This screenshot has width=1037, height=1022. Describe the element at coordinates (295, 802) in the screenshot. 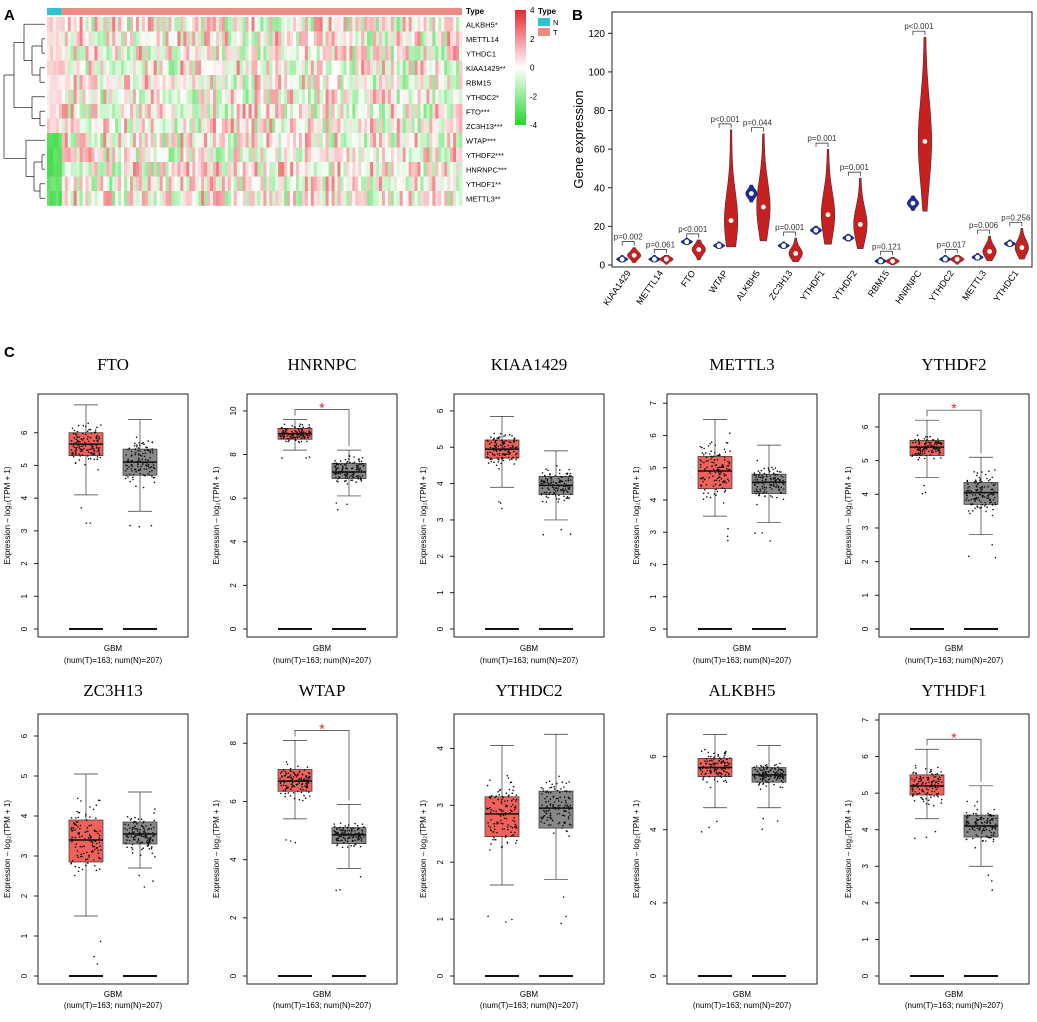

I see `jitter-points` at that location.